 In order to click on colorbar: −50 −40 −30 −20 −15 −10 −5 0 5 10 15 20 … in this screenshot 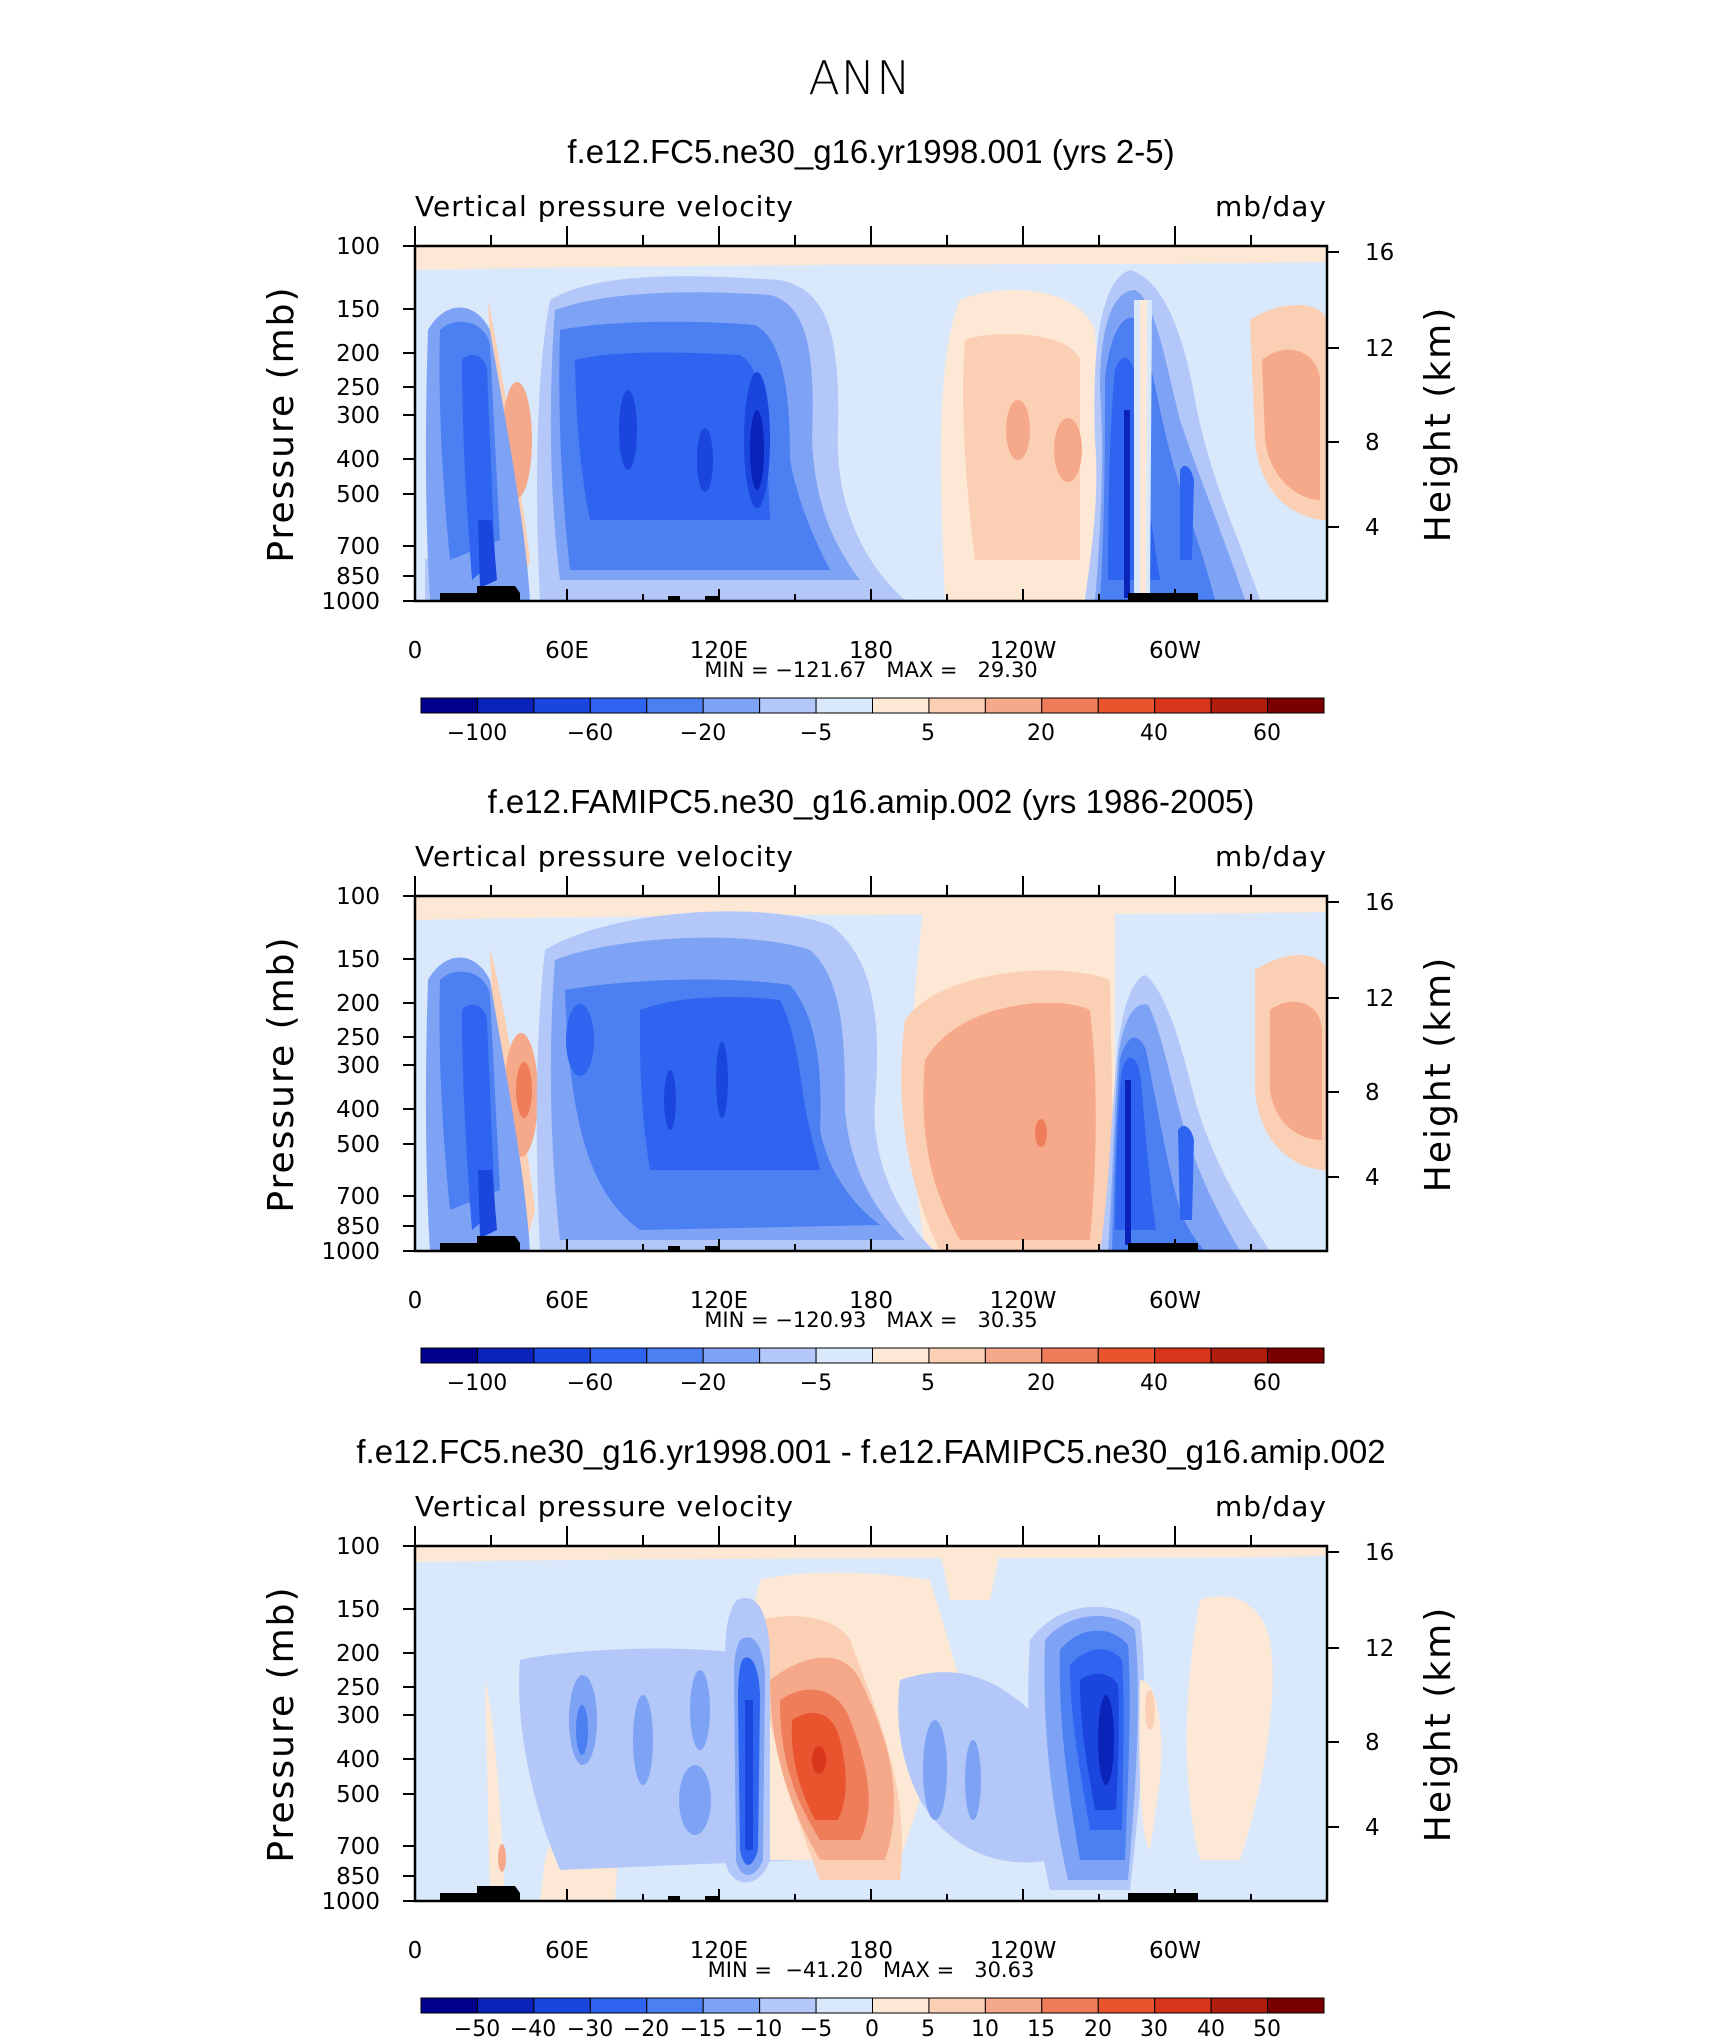, I will do `click(872, 2017)`.